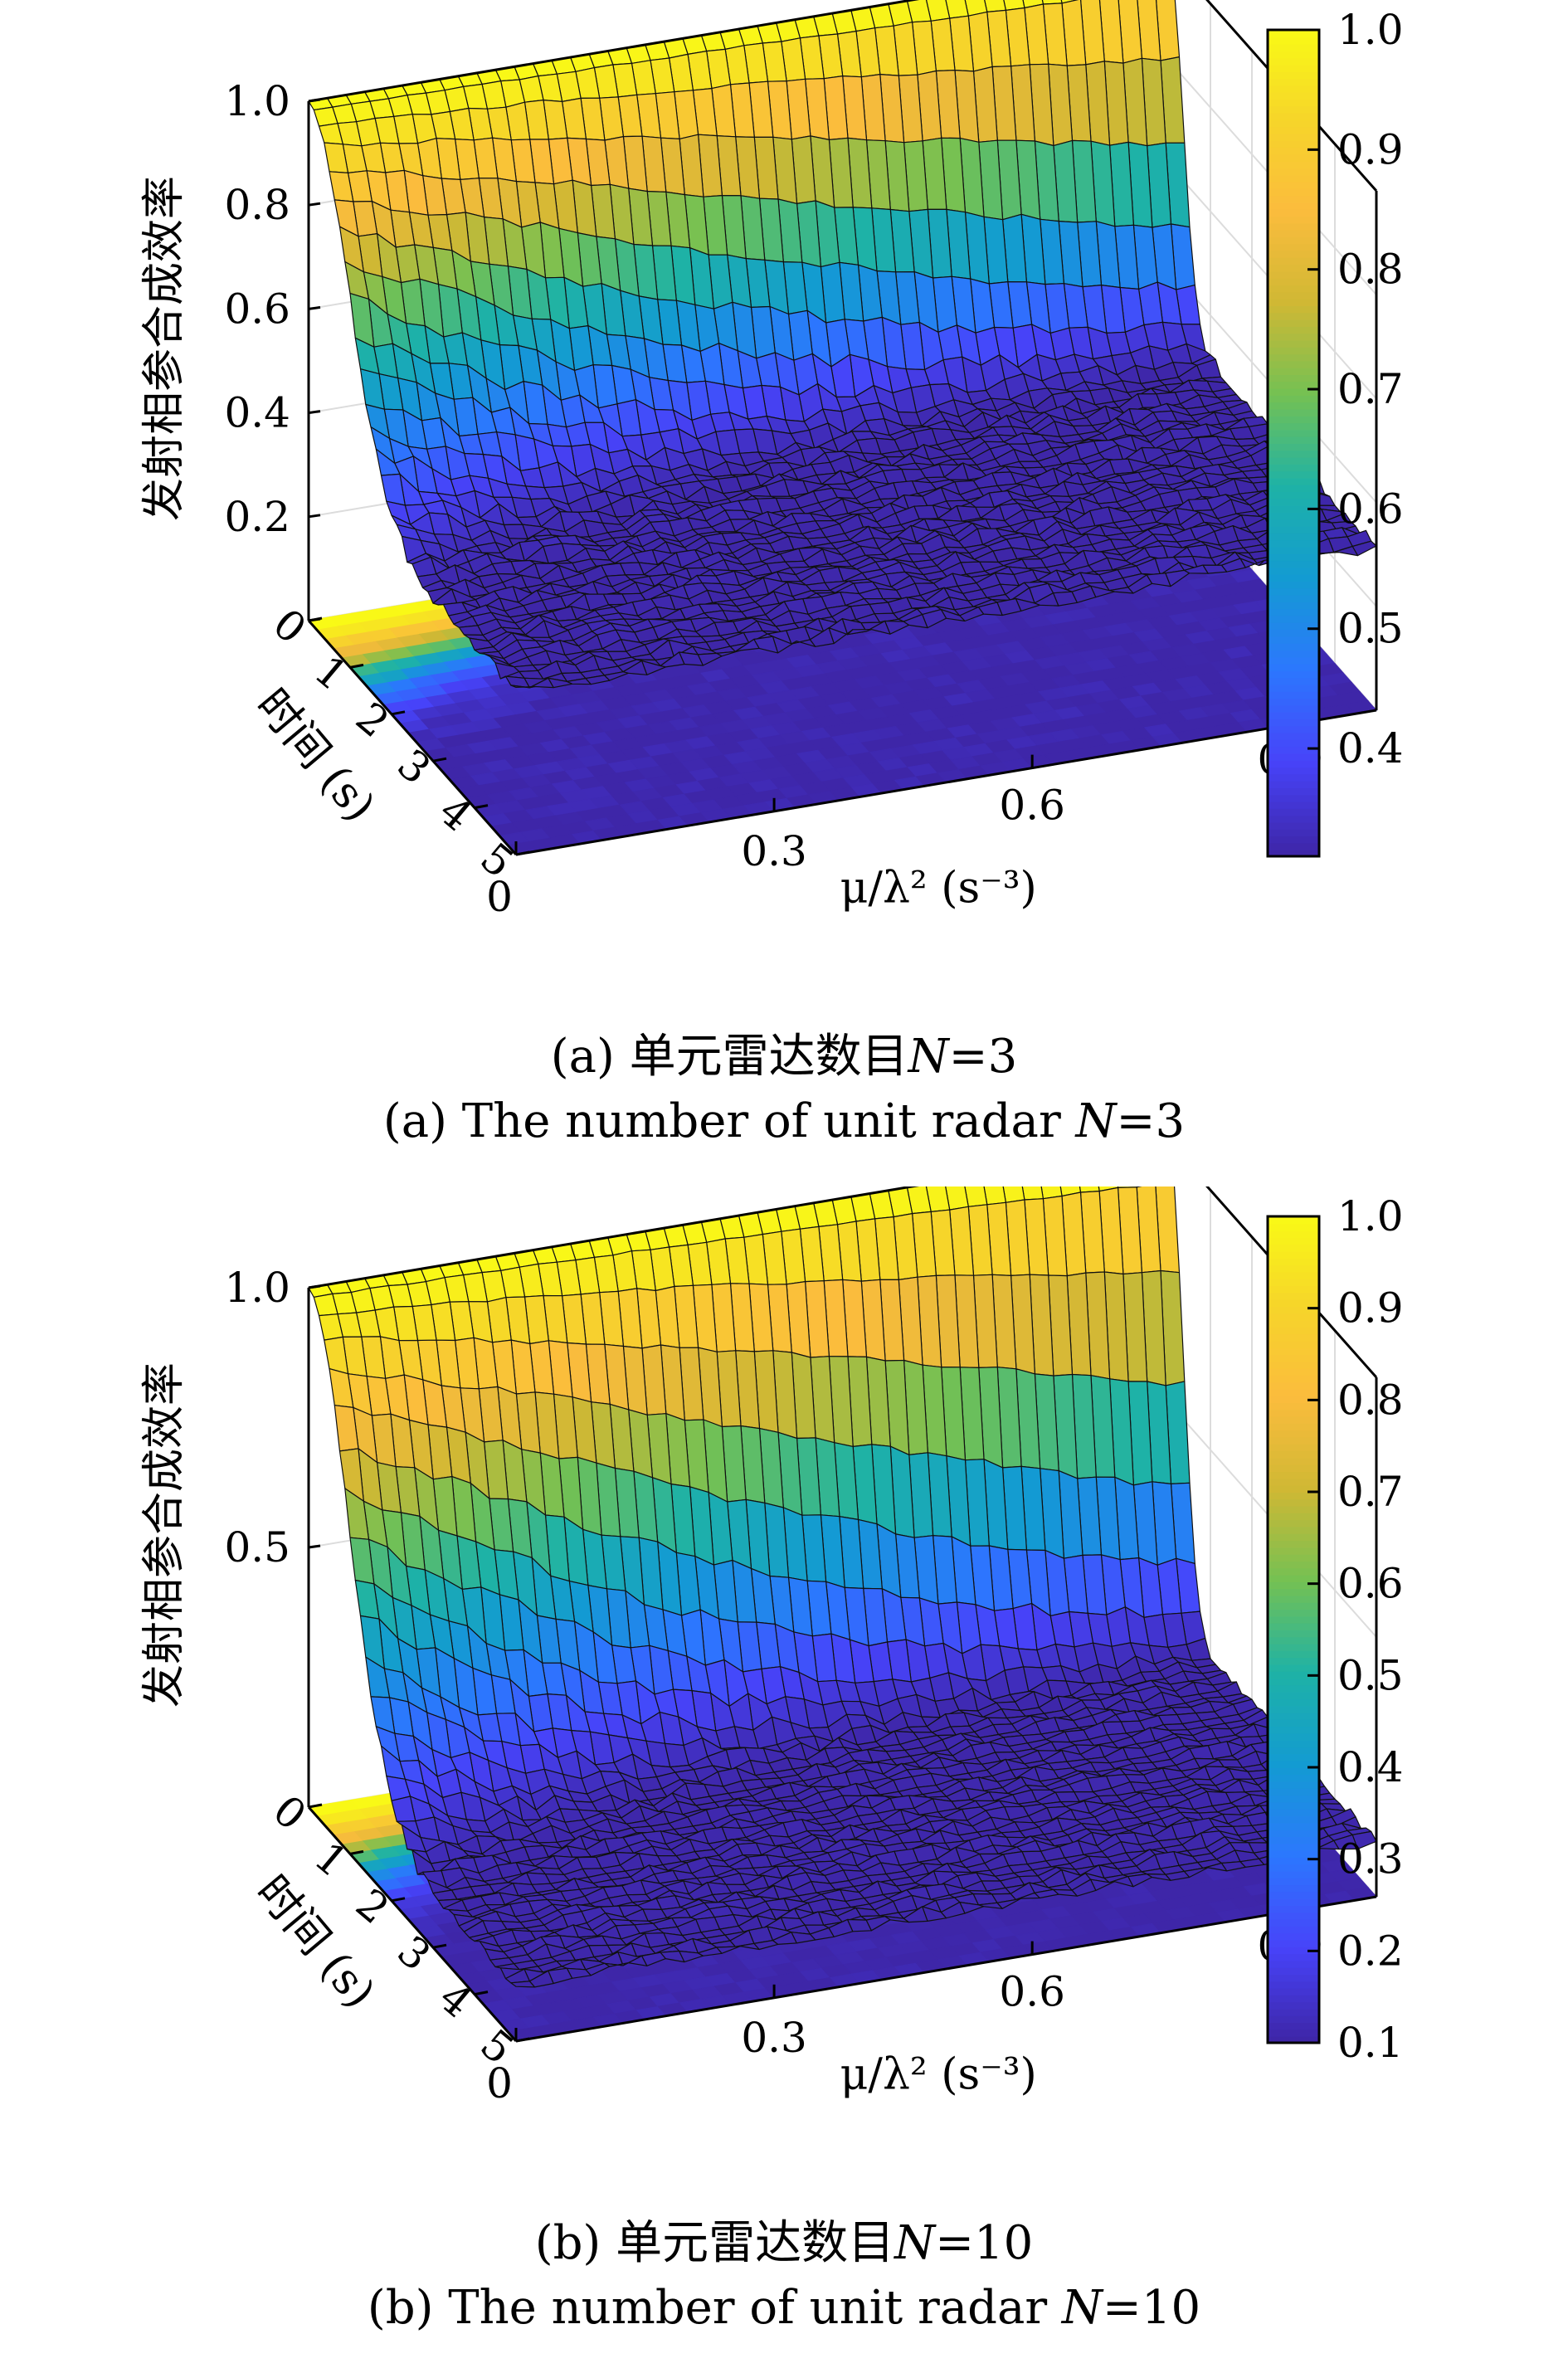  What do you see at coordinates (1370, 748) in the screenshot?
I see `colorbar-tick-label: 0.4` at bounding box center [1370, 748].